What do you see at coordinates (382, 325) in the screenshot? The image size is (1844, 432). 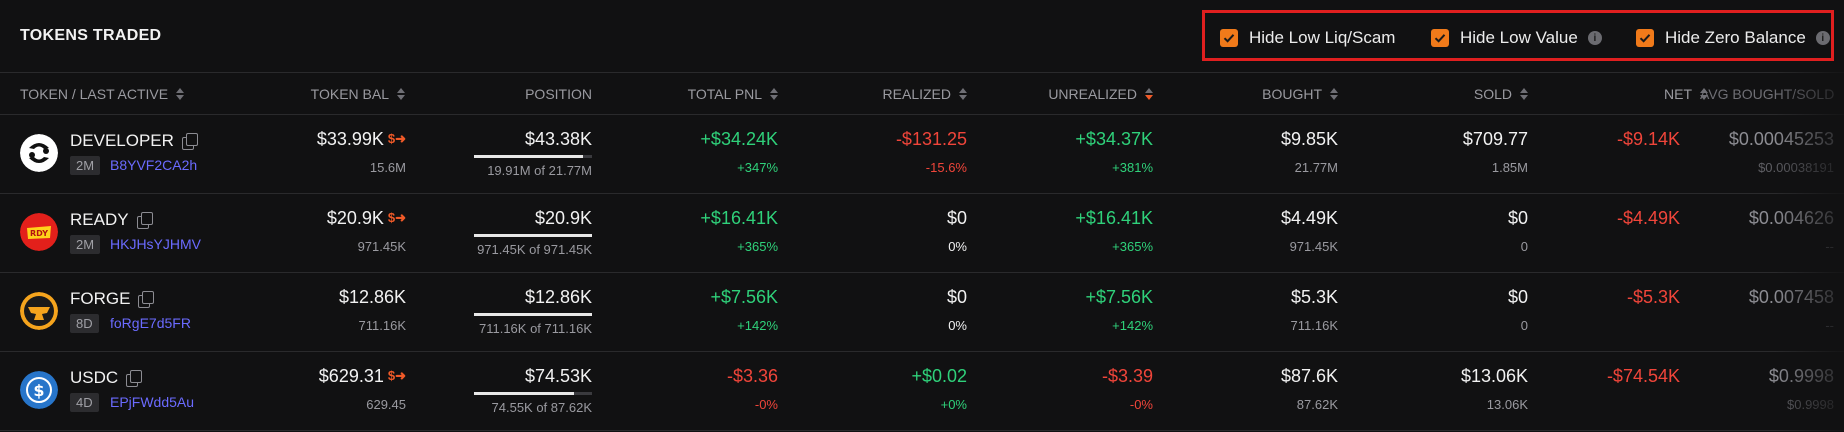 I see `token-balance-amount: 711.16K` at bounding box center [382, 325].